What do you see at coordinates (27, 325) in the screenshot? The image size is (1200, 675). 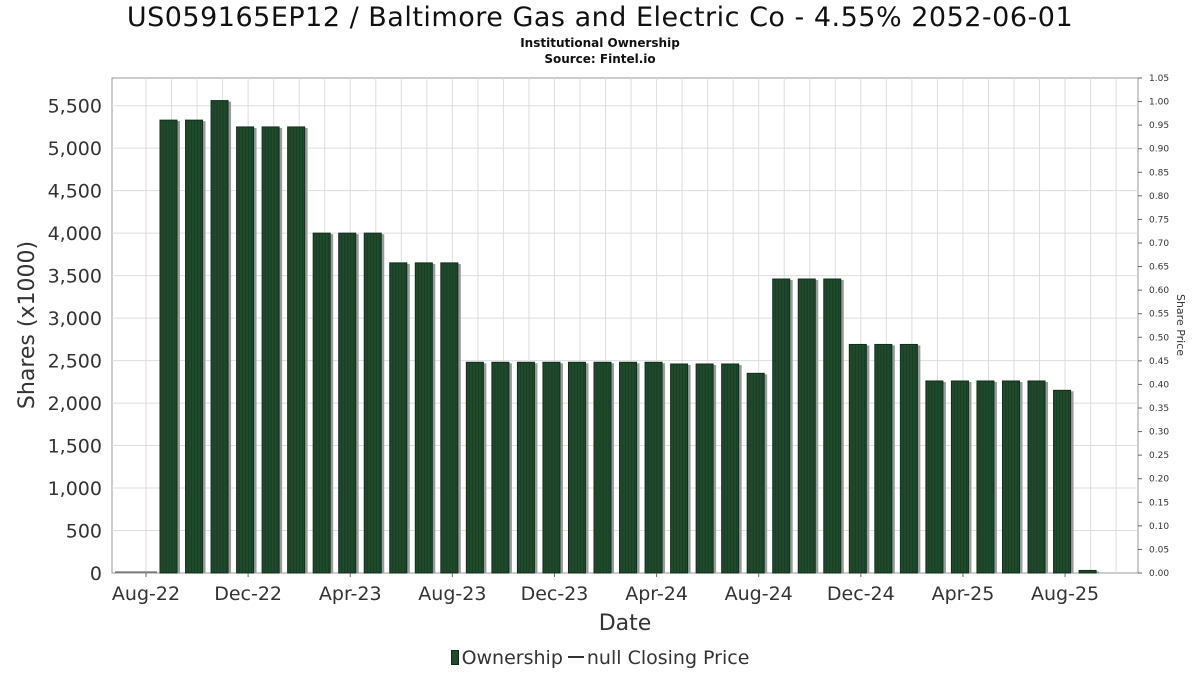 I see `y-axis-label: Shares (x1000)` at bounding box center [27, 325].